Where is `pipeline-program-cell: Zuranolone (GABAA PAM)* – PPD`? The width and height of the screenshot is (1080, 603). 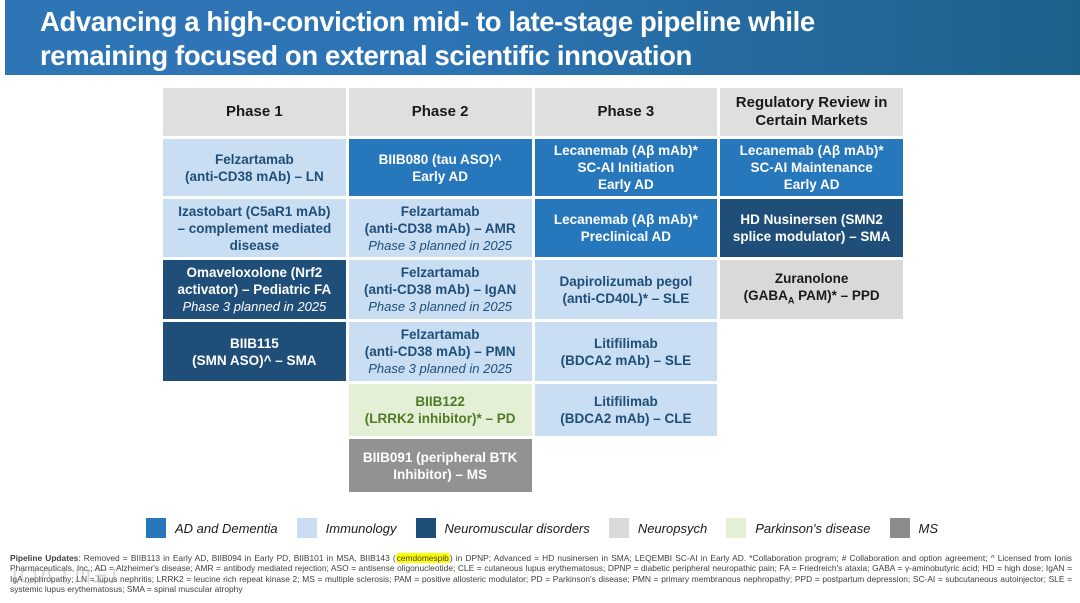
pipeline-program-cell: Zuranolone (GABAA PAM)* – PPD is located at coordinates (811, 289).